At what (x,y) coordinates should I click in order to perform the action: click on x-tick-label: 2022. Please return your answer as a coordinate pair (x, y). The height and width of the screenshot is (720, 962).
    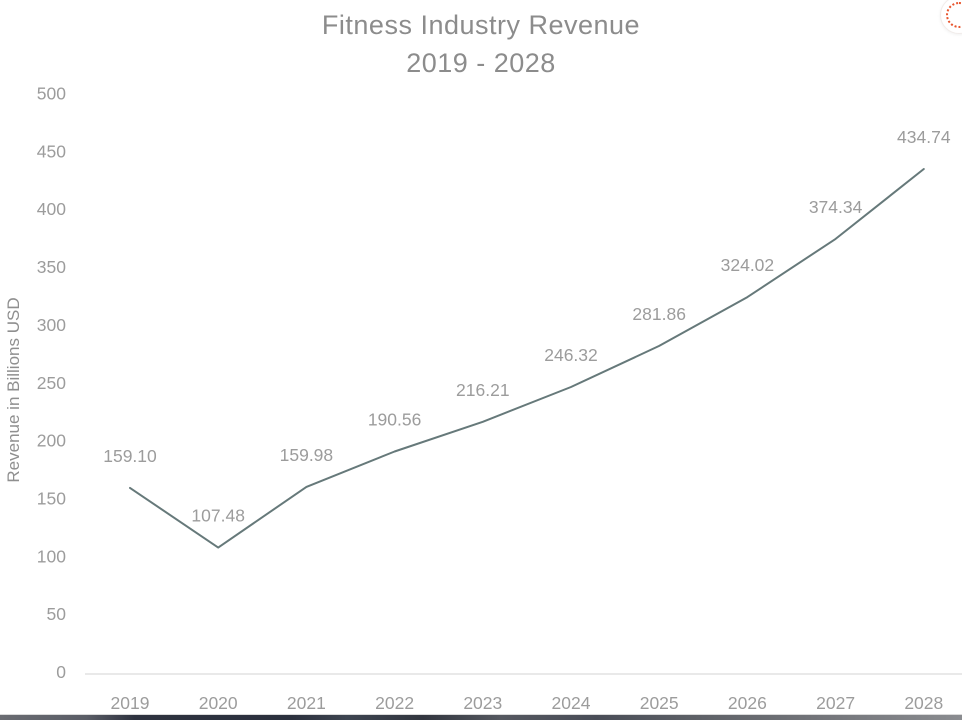
    Looking at the image, I should click on (394, 703).